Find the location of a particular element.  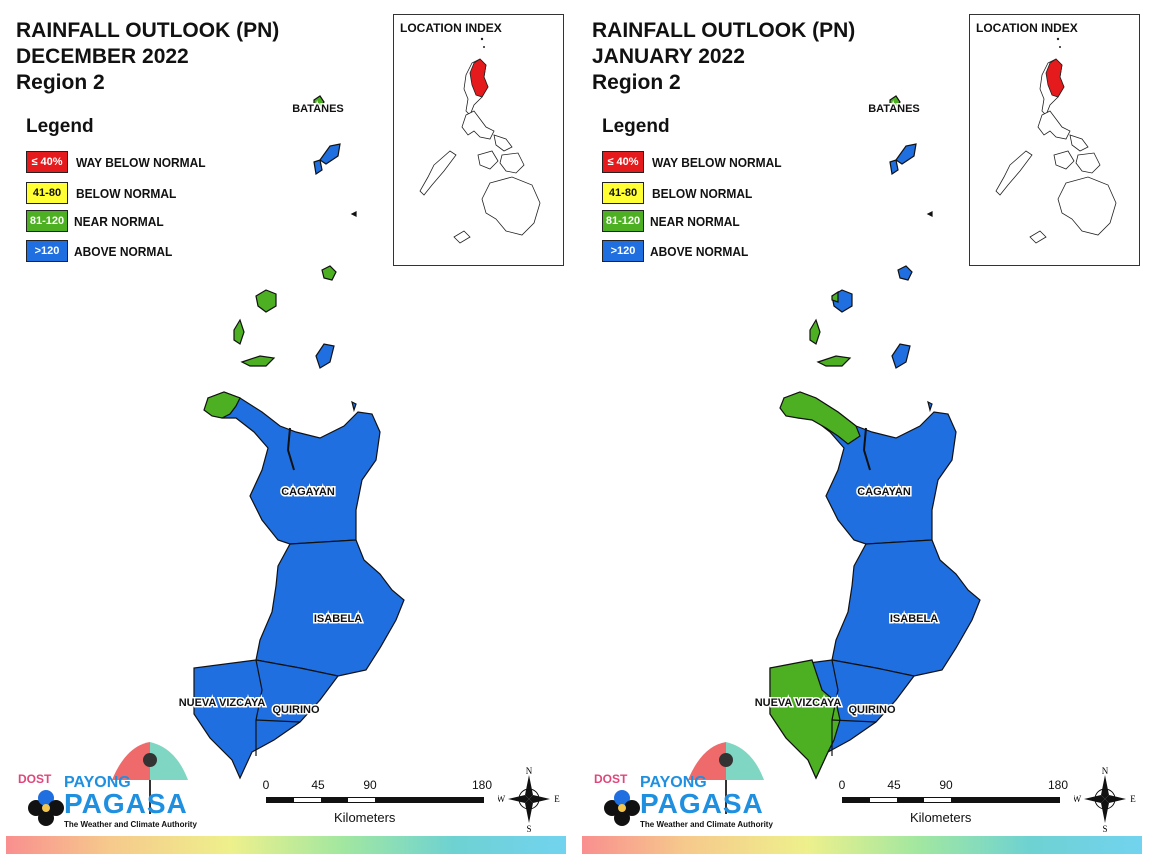

compass-n: N is located at coordinates (1105, 771).